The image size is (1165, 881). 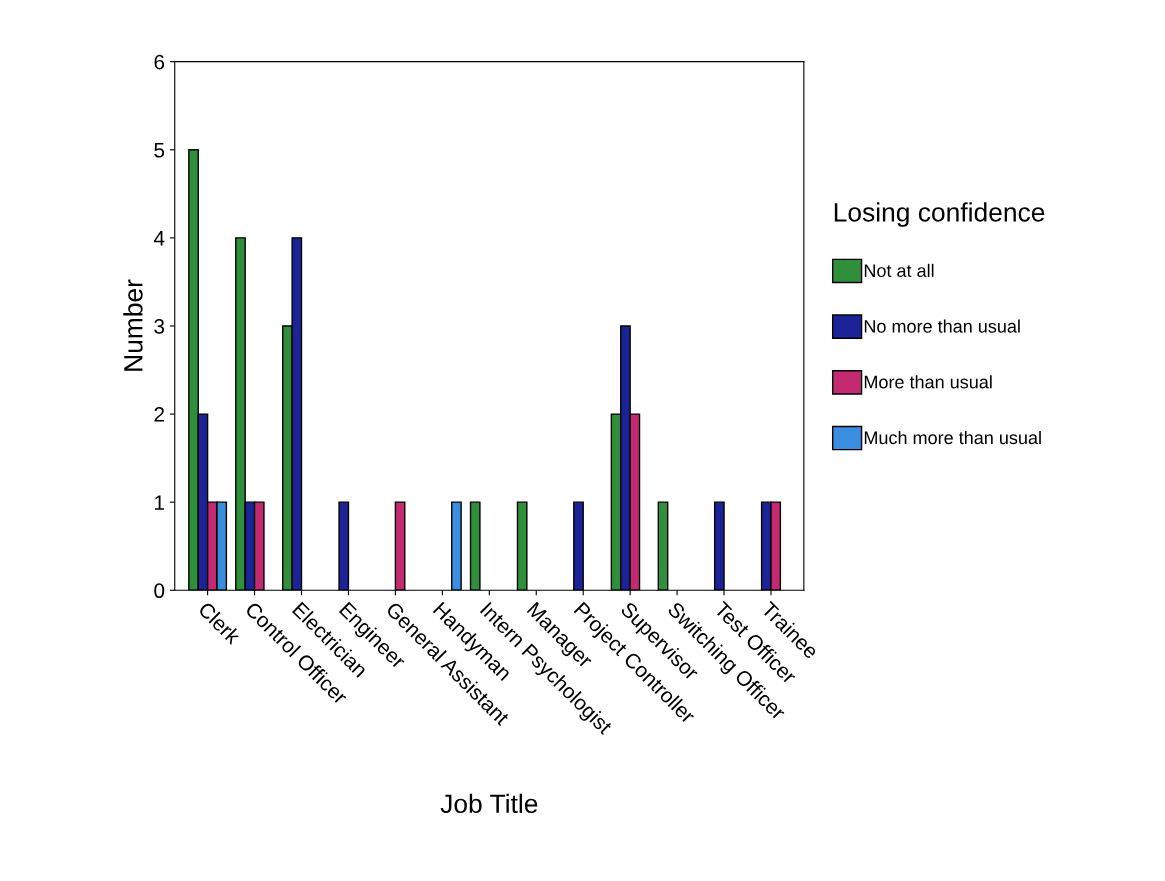 I want to click on y-tick-label: 3, so click(x=159, y=326).